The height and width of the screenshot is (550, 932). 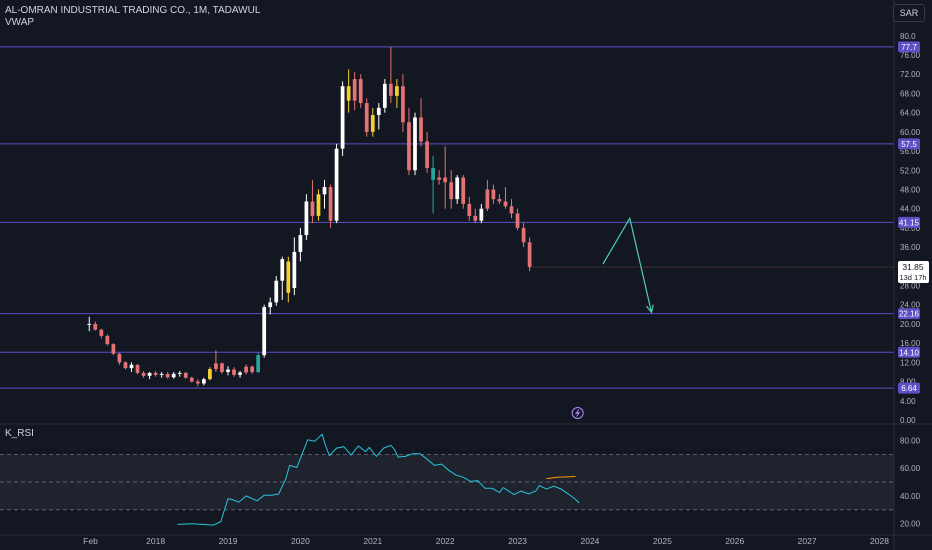 What do you see at coordinates (910, 132) in the screenshot?
I see `price-axis-tick-label: 60.00` at bounding box center [910, 132].